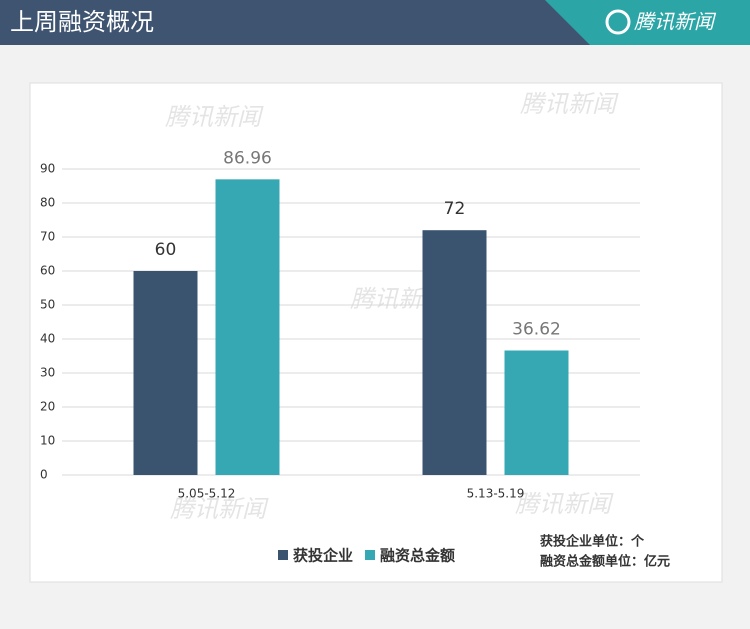  What do you see at coordinates (323, 556) in the screenshot?
I see `legend-label: 获投企业` at bounding box center [323, 556].